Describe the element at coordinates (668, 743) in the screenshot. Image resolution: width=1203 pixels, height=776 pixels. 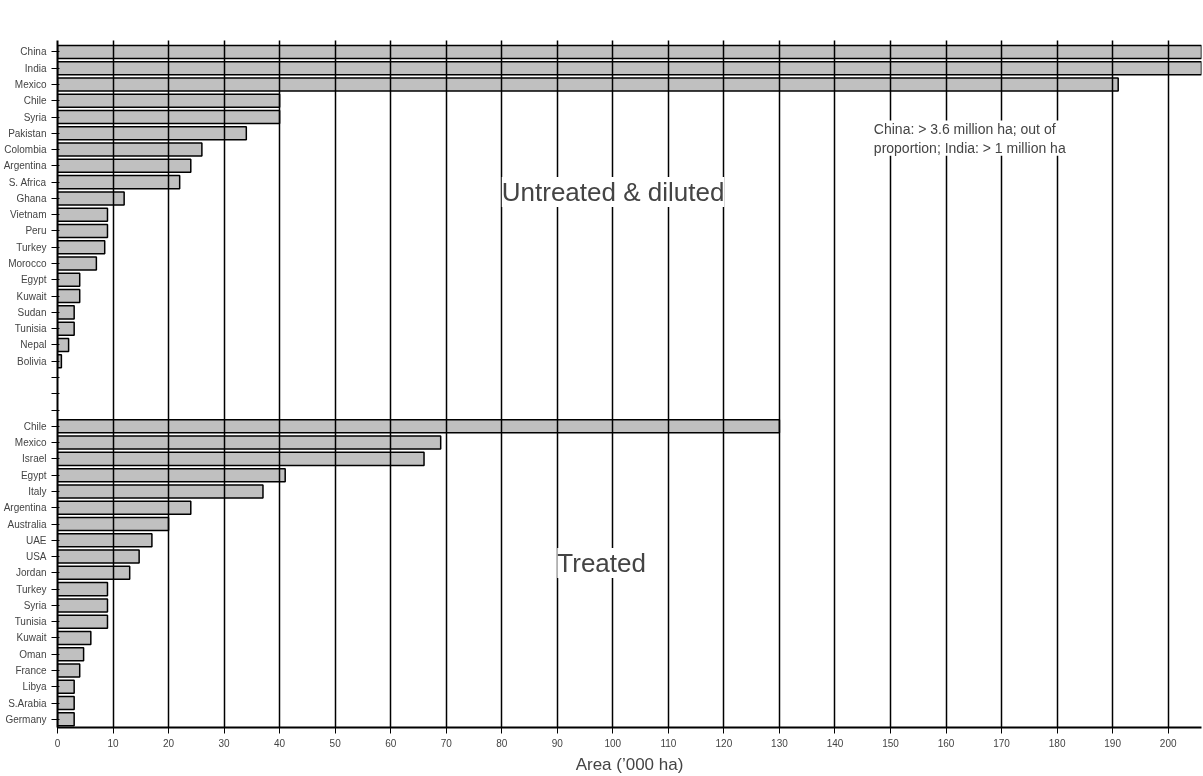
I see `x-tick-label: 110` at that location.